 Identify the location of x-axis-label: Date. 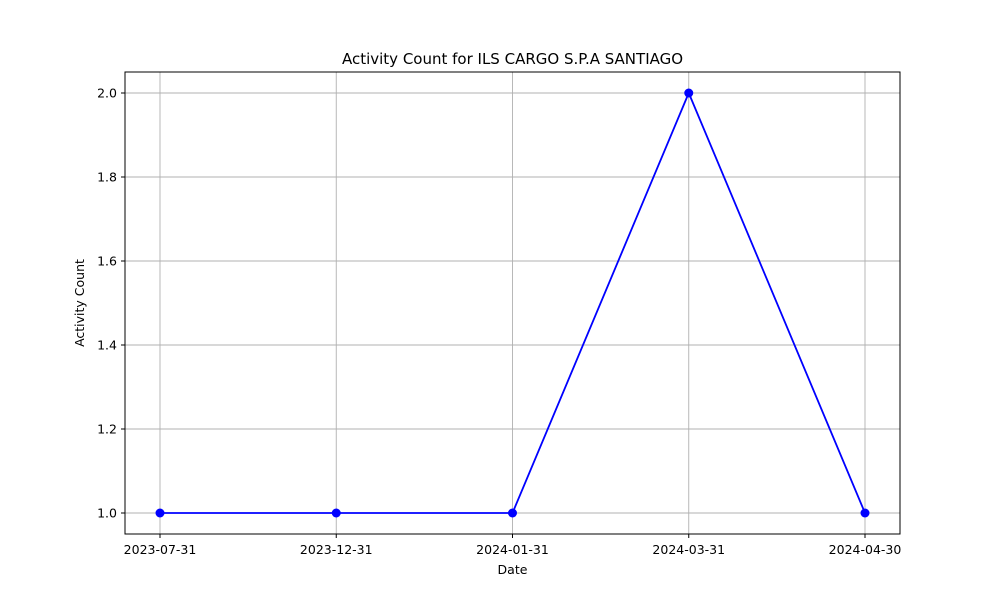
(513, 569).